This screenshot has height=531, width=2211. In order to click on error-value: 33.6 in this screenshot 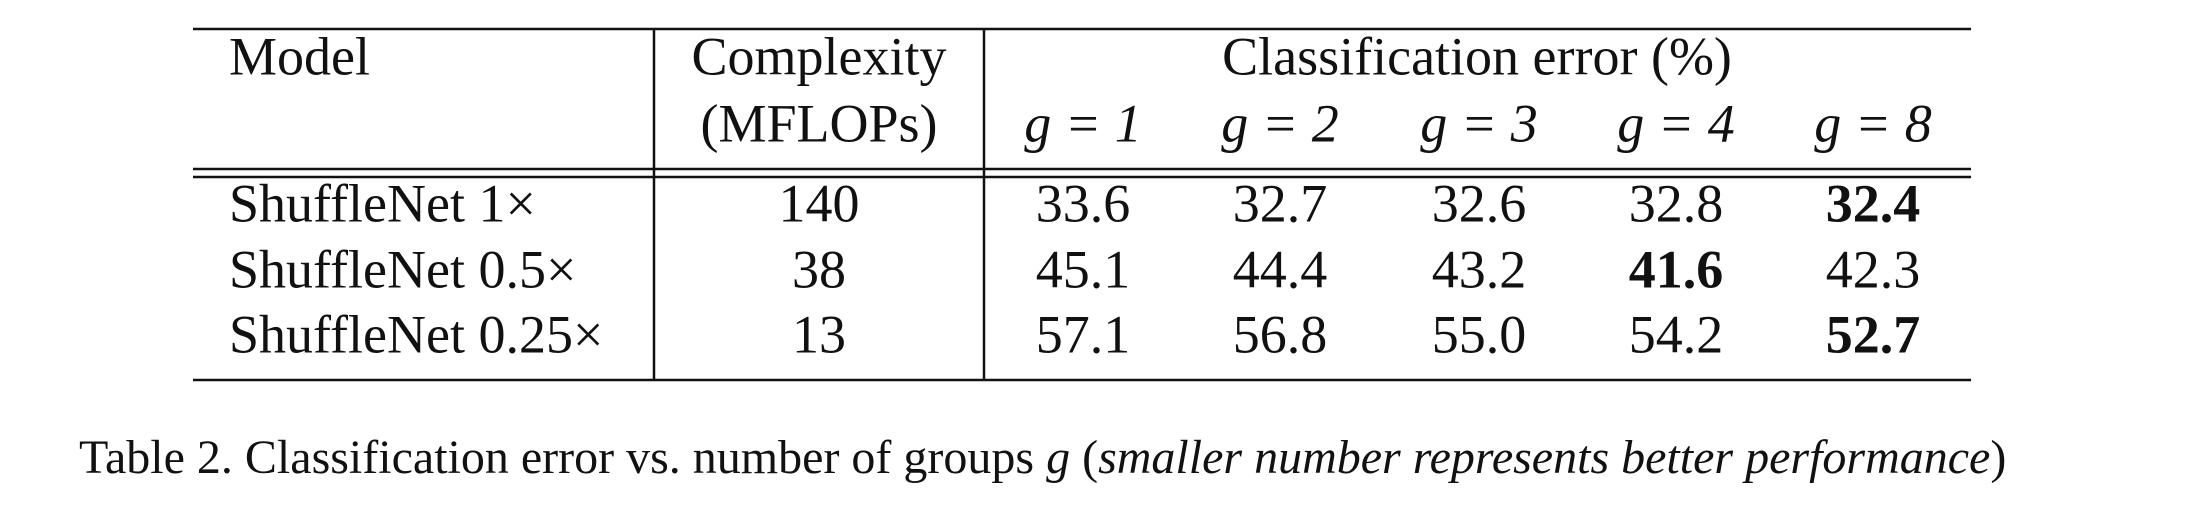, I will do `click(1083, 203)`.